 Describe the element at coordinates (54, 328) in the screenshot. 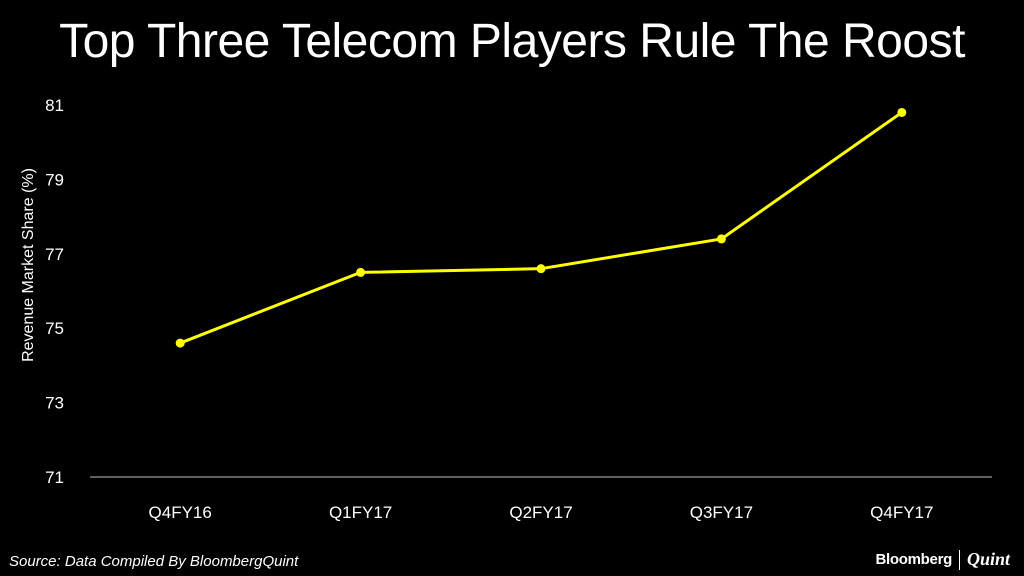

I see `y-tick-label: 75` at that location.